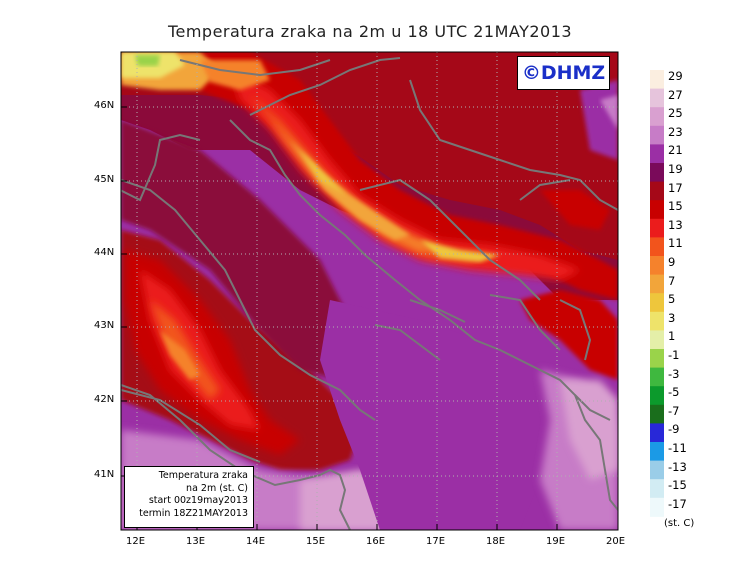 Image resolution: width=740 pixels, height=582 pixels. What do you see at coordinates (104, 474) in the screenshot?
I see `lat-label-41n: 41N` at bounding box center [104, 474].